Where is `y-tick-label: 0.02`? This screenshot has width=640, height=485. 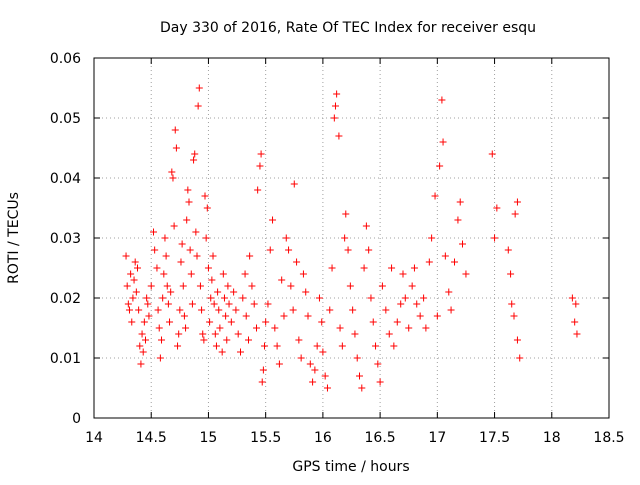
y-tick-label: 0.02 is located at coordinates (65, 299).